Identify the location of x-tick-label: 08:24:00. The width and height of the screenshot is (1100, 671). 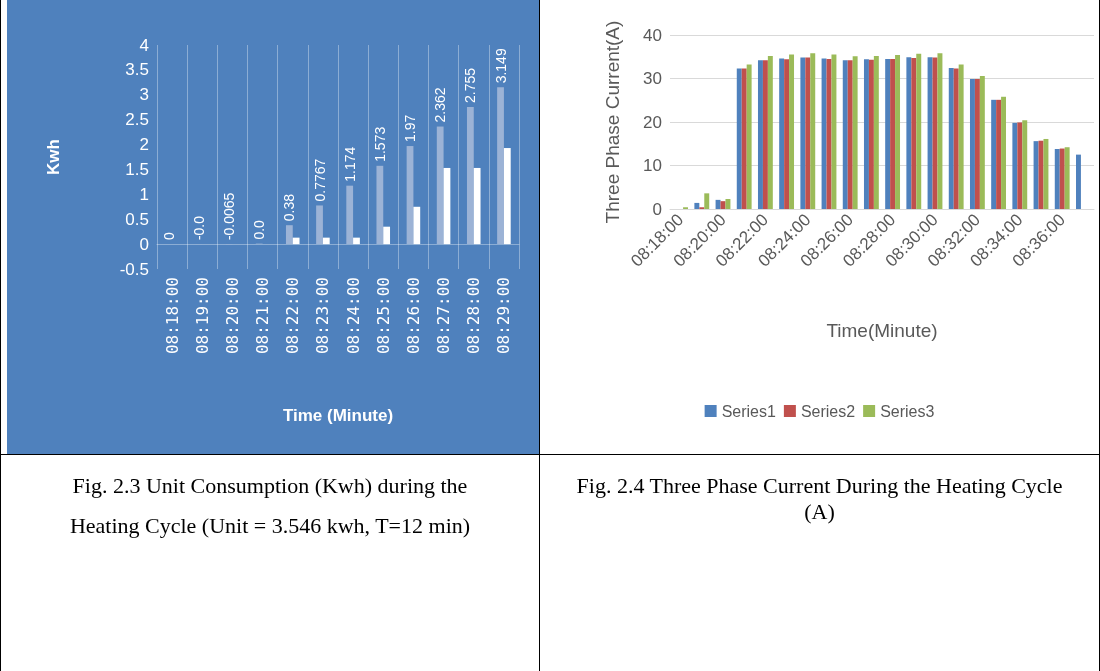
(353, 316).